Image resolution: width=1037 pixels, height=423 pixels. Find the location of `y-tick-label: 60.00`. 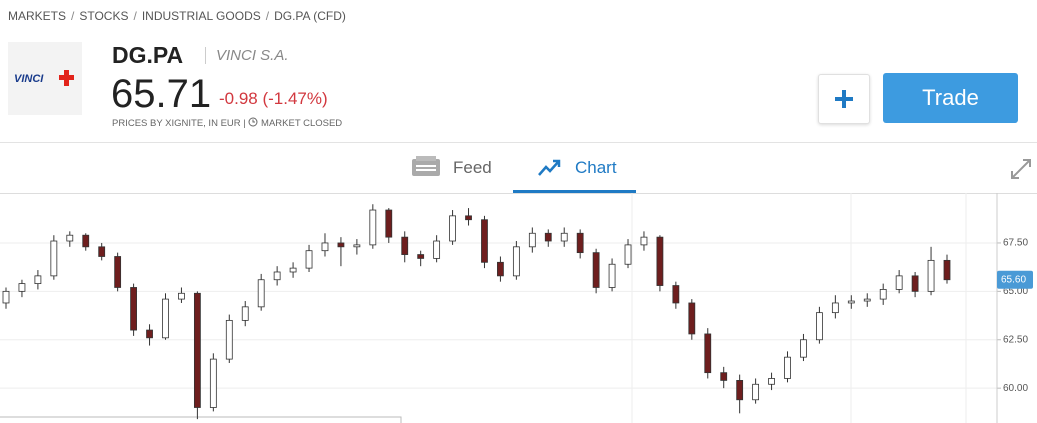

y-tick-label: 60.00 is located at coordinates (1015, 388).